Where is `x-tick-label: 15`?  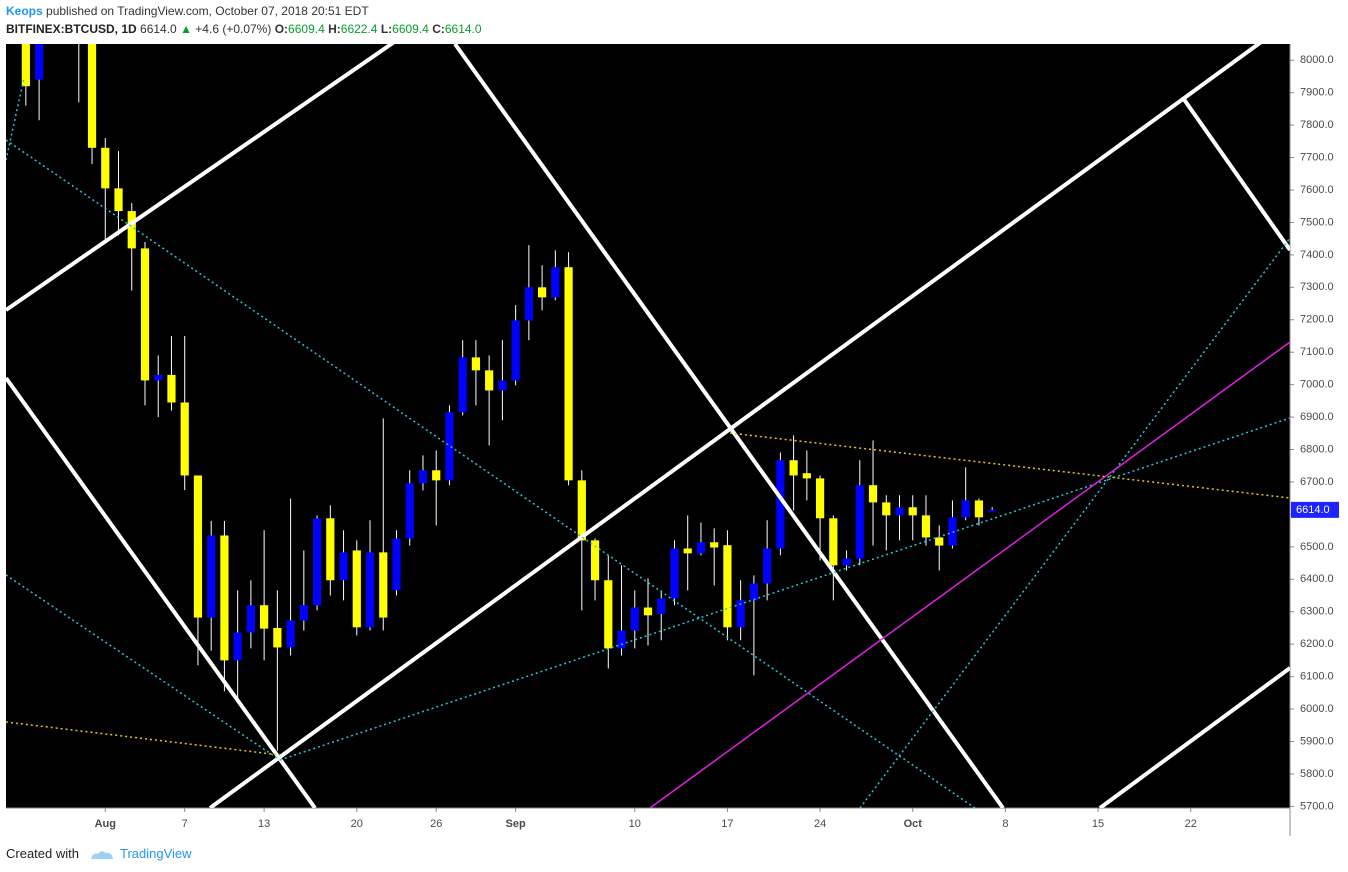
x-tick-label: 15 is located at coordinates (1098, 824).